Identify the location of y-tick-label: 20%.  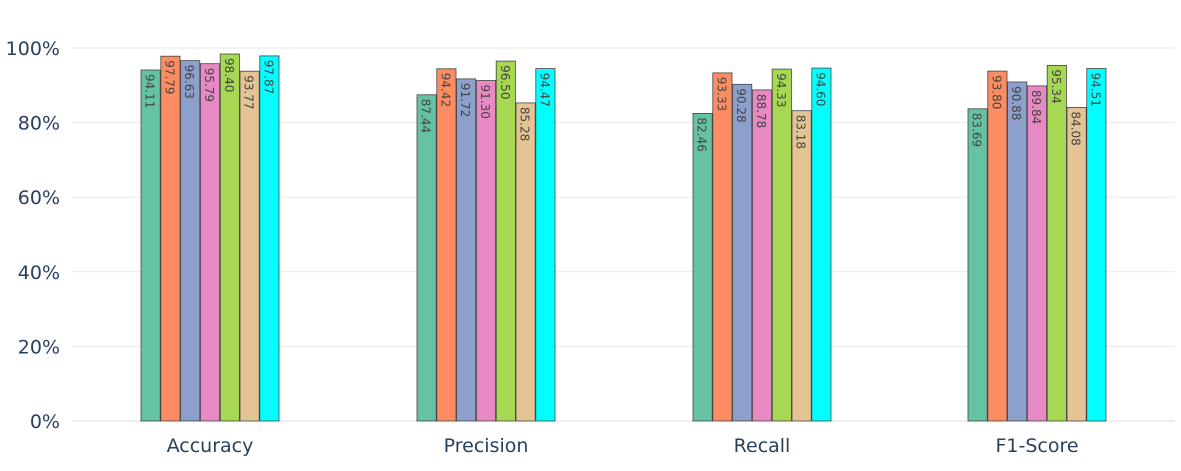
(39, 347).